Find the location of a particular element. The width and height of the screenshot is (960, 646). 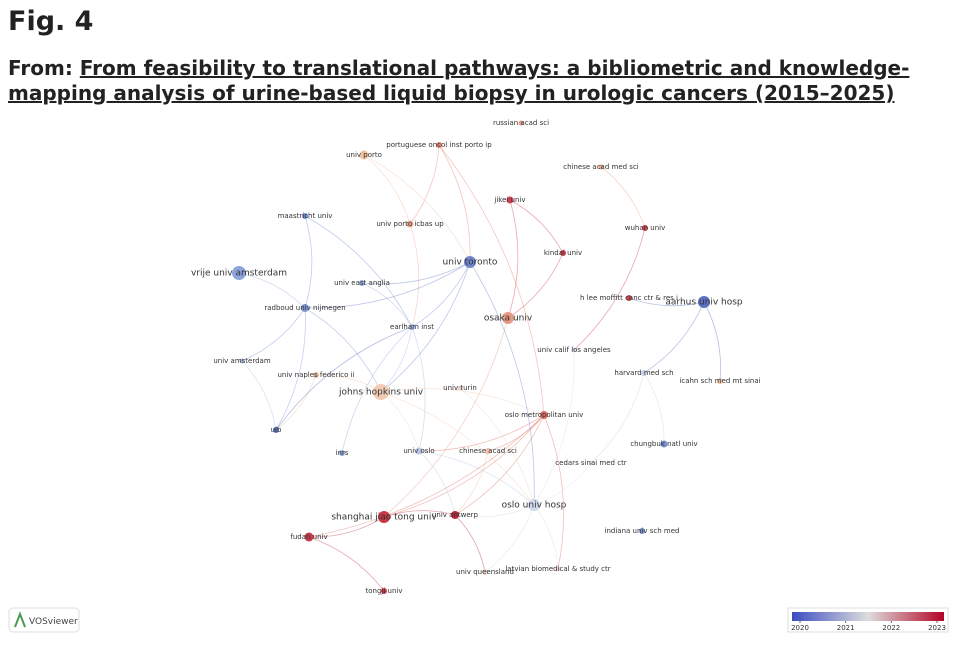

node-label: earlham inst is located at coordinates (412, 327).